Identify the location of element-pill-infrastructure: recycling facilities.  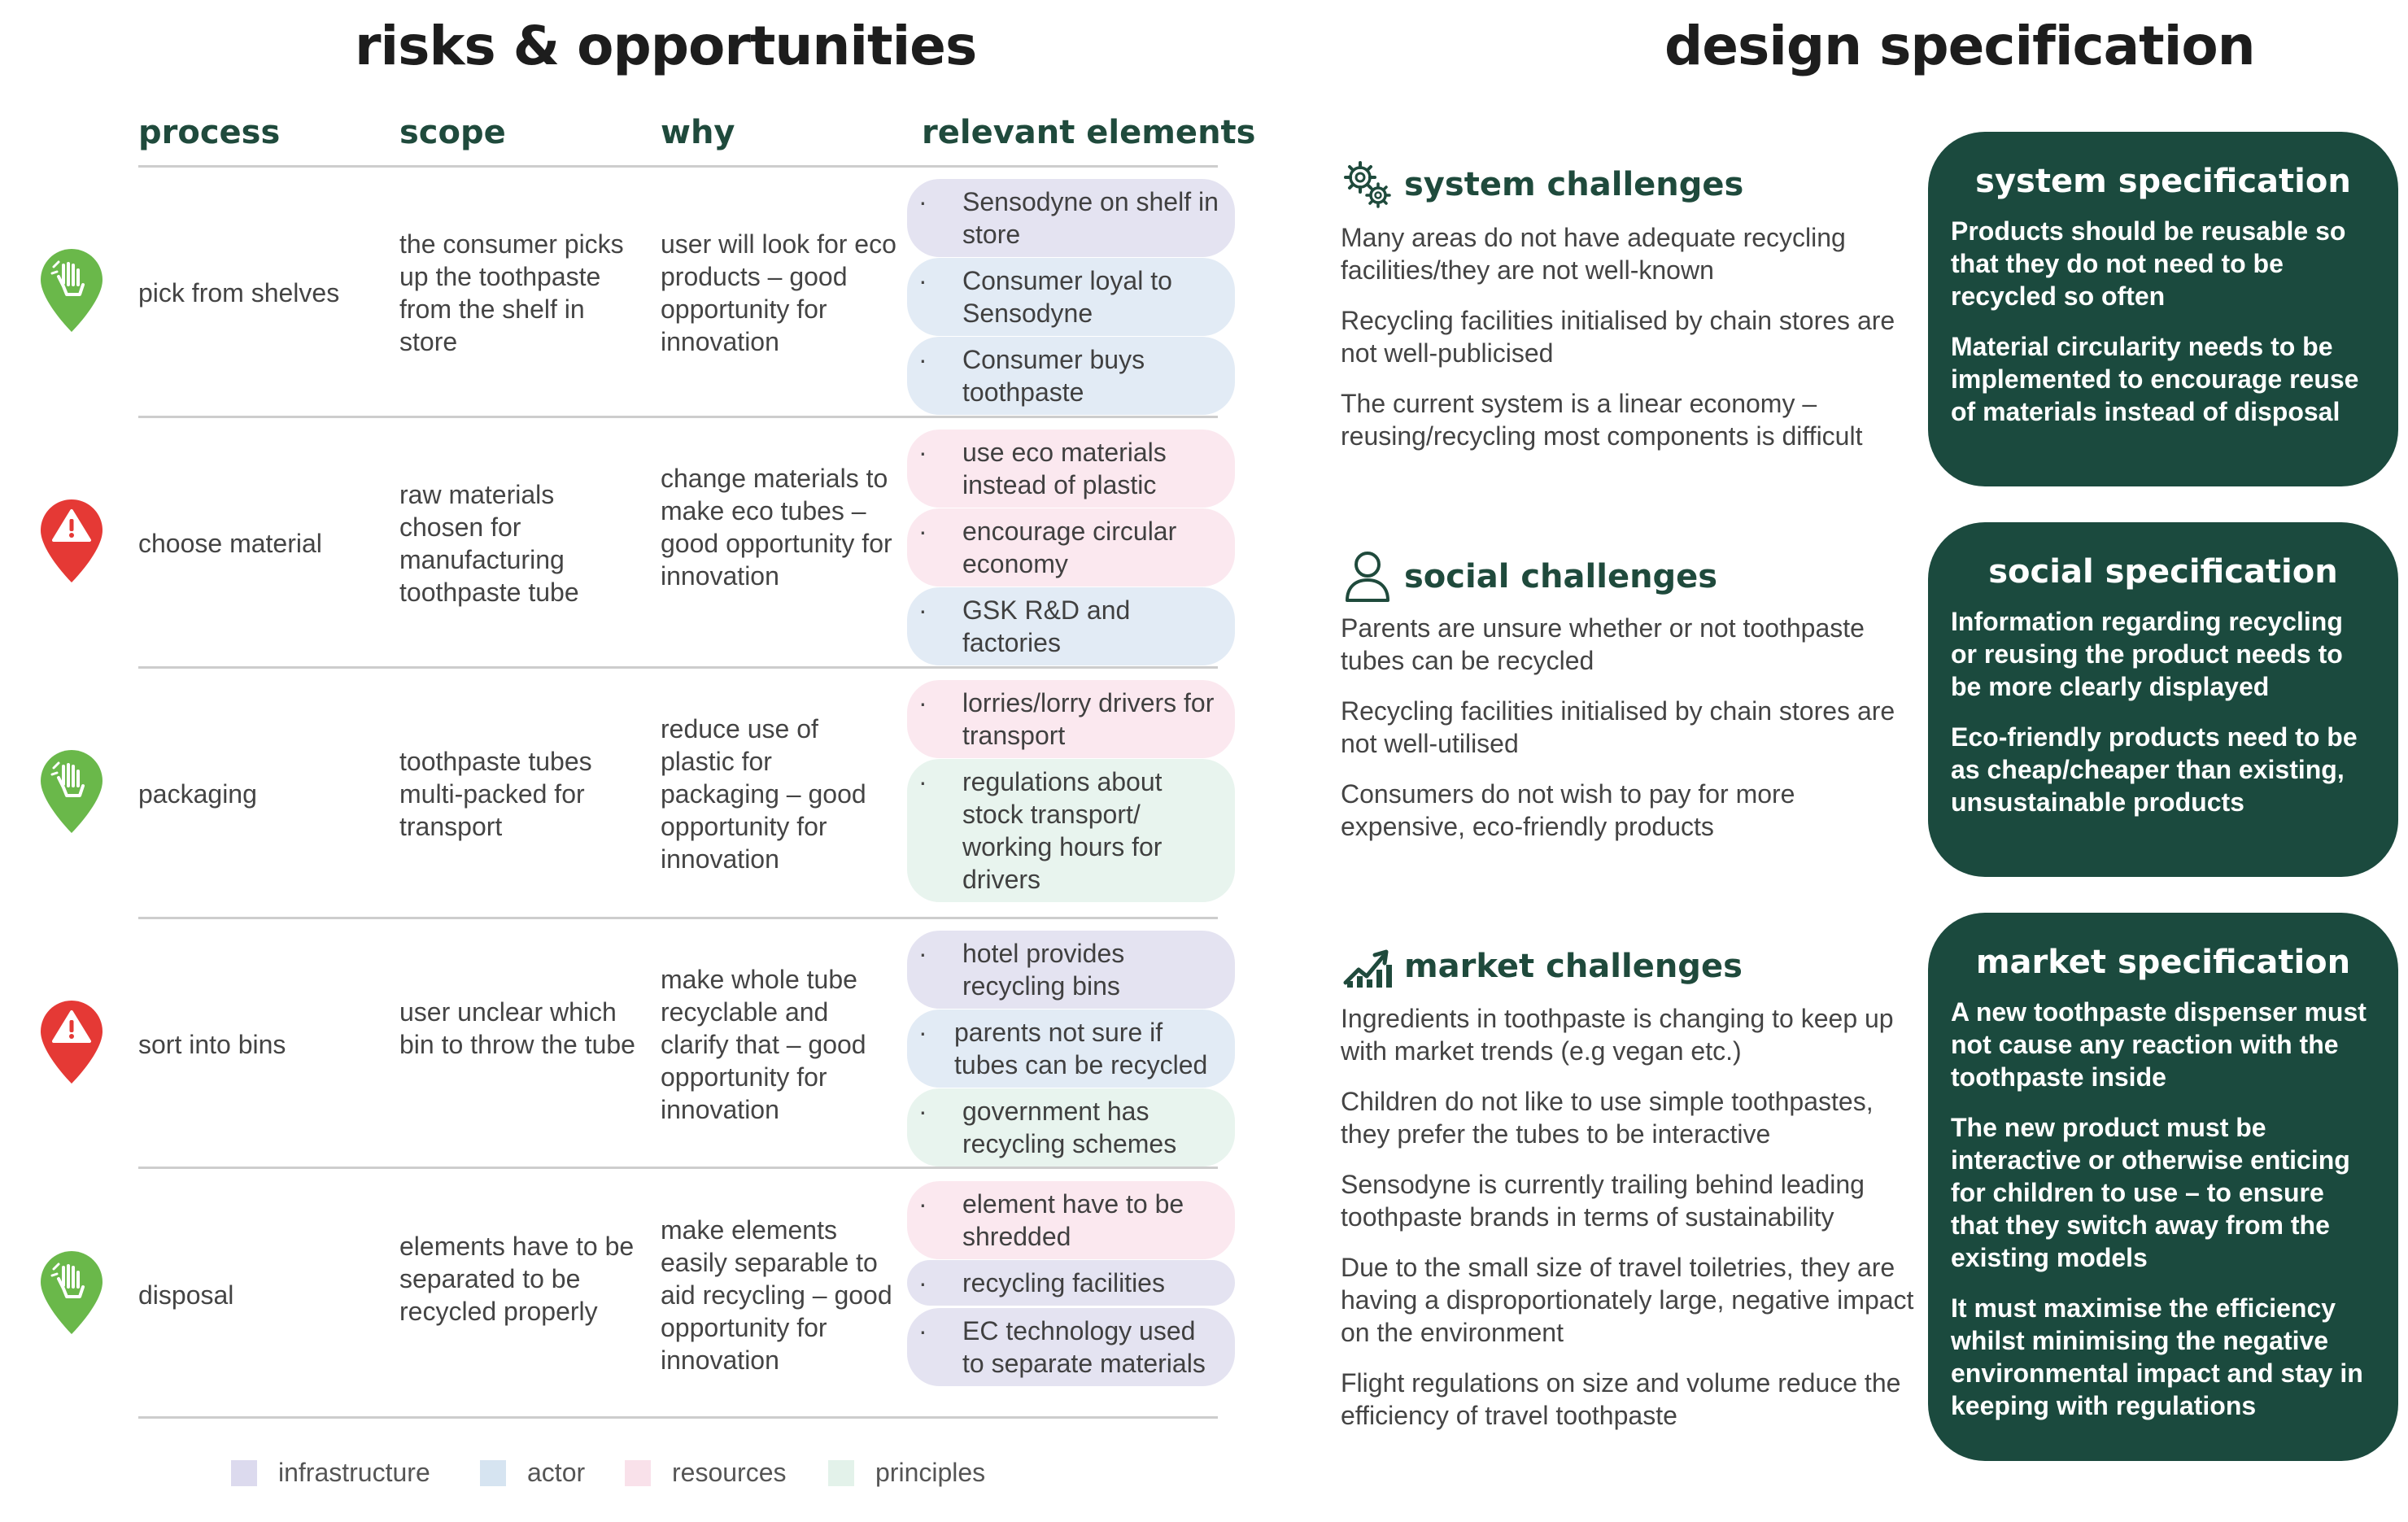
(1071, 1283).